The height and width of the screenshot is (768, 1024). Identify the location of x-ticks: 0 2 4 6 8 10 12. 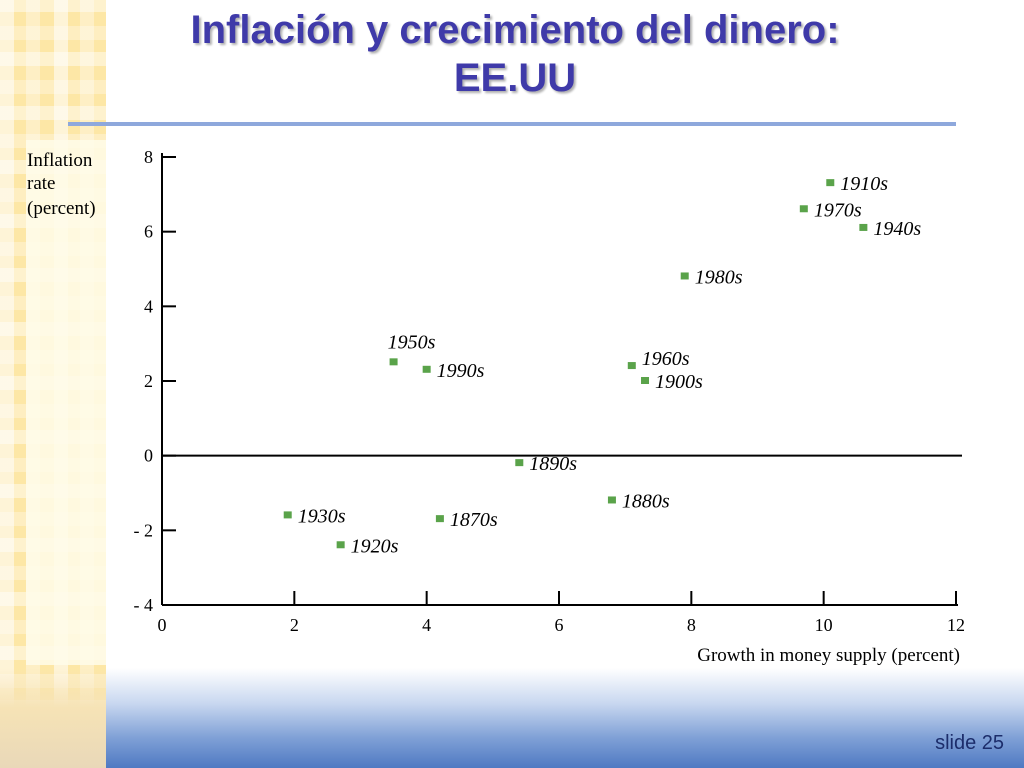
(561, 613).